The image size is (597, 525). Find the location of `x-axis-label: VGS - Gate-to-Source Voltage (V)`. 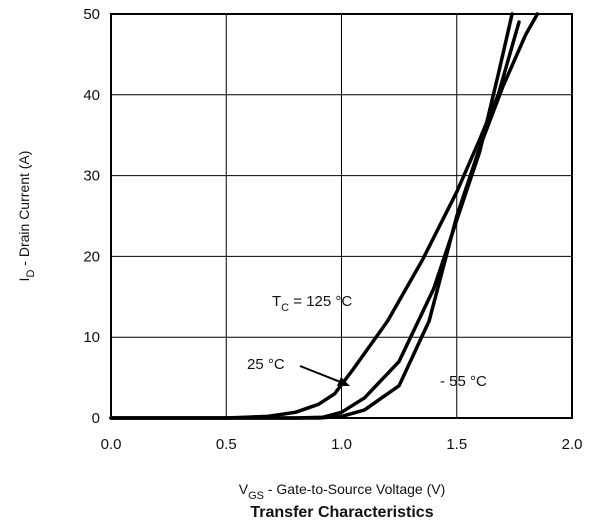

x-axis-label: VGS - Gate-to-Source Voltage (V) is located at coordinates (342, 491).